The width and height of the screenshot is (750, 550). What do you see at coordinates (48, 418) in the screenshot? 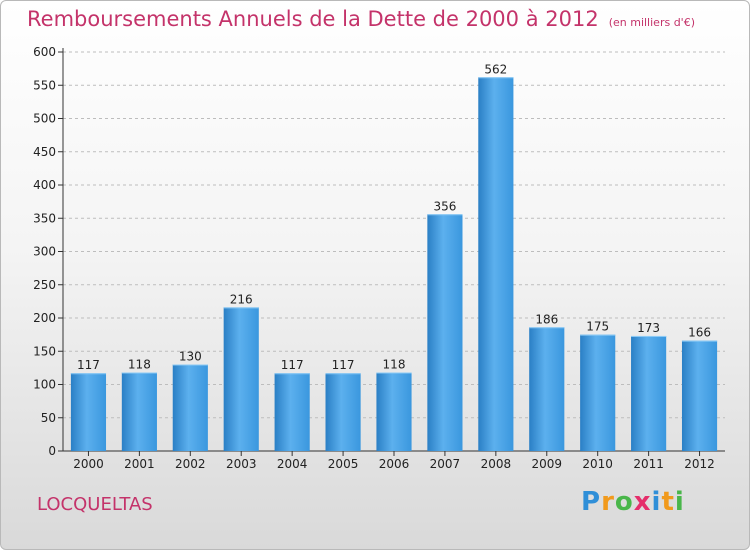
I see `y-tick-label: 50` at bounding box center [48, 418].